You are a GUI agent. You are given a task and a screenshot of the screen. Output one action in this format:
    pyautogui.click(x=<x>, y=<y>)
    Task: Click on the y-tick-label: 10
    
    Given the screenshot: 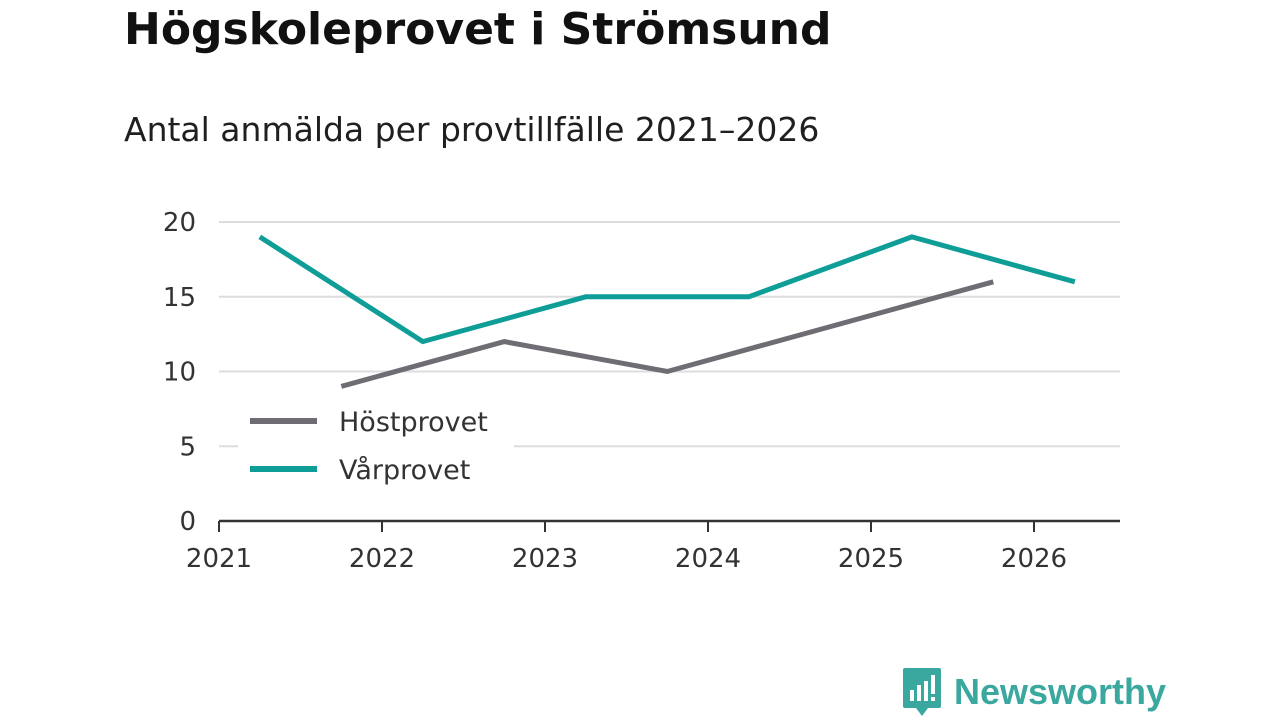 What is the action you would take?
    pyautogui.click(x=179, y=373)
    